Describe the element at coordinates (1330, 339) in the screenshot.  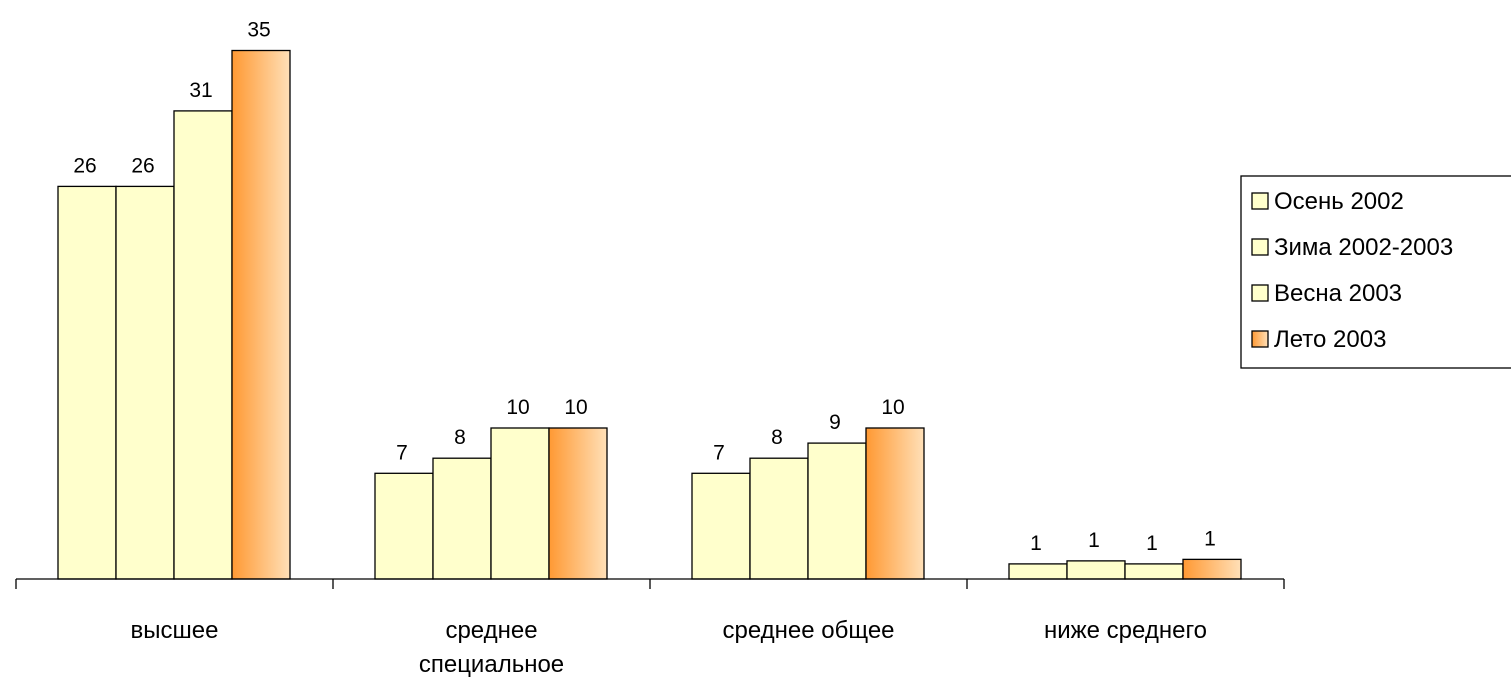
I see `legend-label: Лето 2003` at that location.